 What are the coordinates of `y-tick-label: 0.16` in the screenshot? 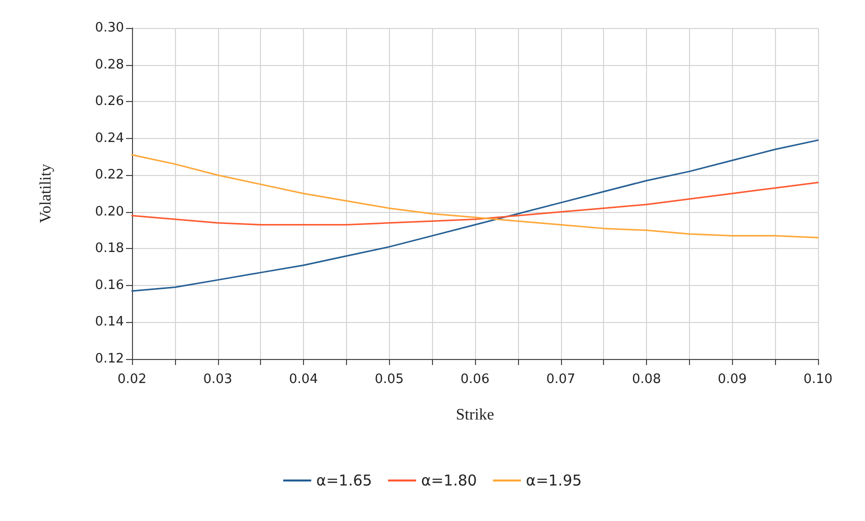 It's located at (109, 285).